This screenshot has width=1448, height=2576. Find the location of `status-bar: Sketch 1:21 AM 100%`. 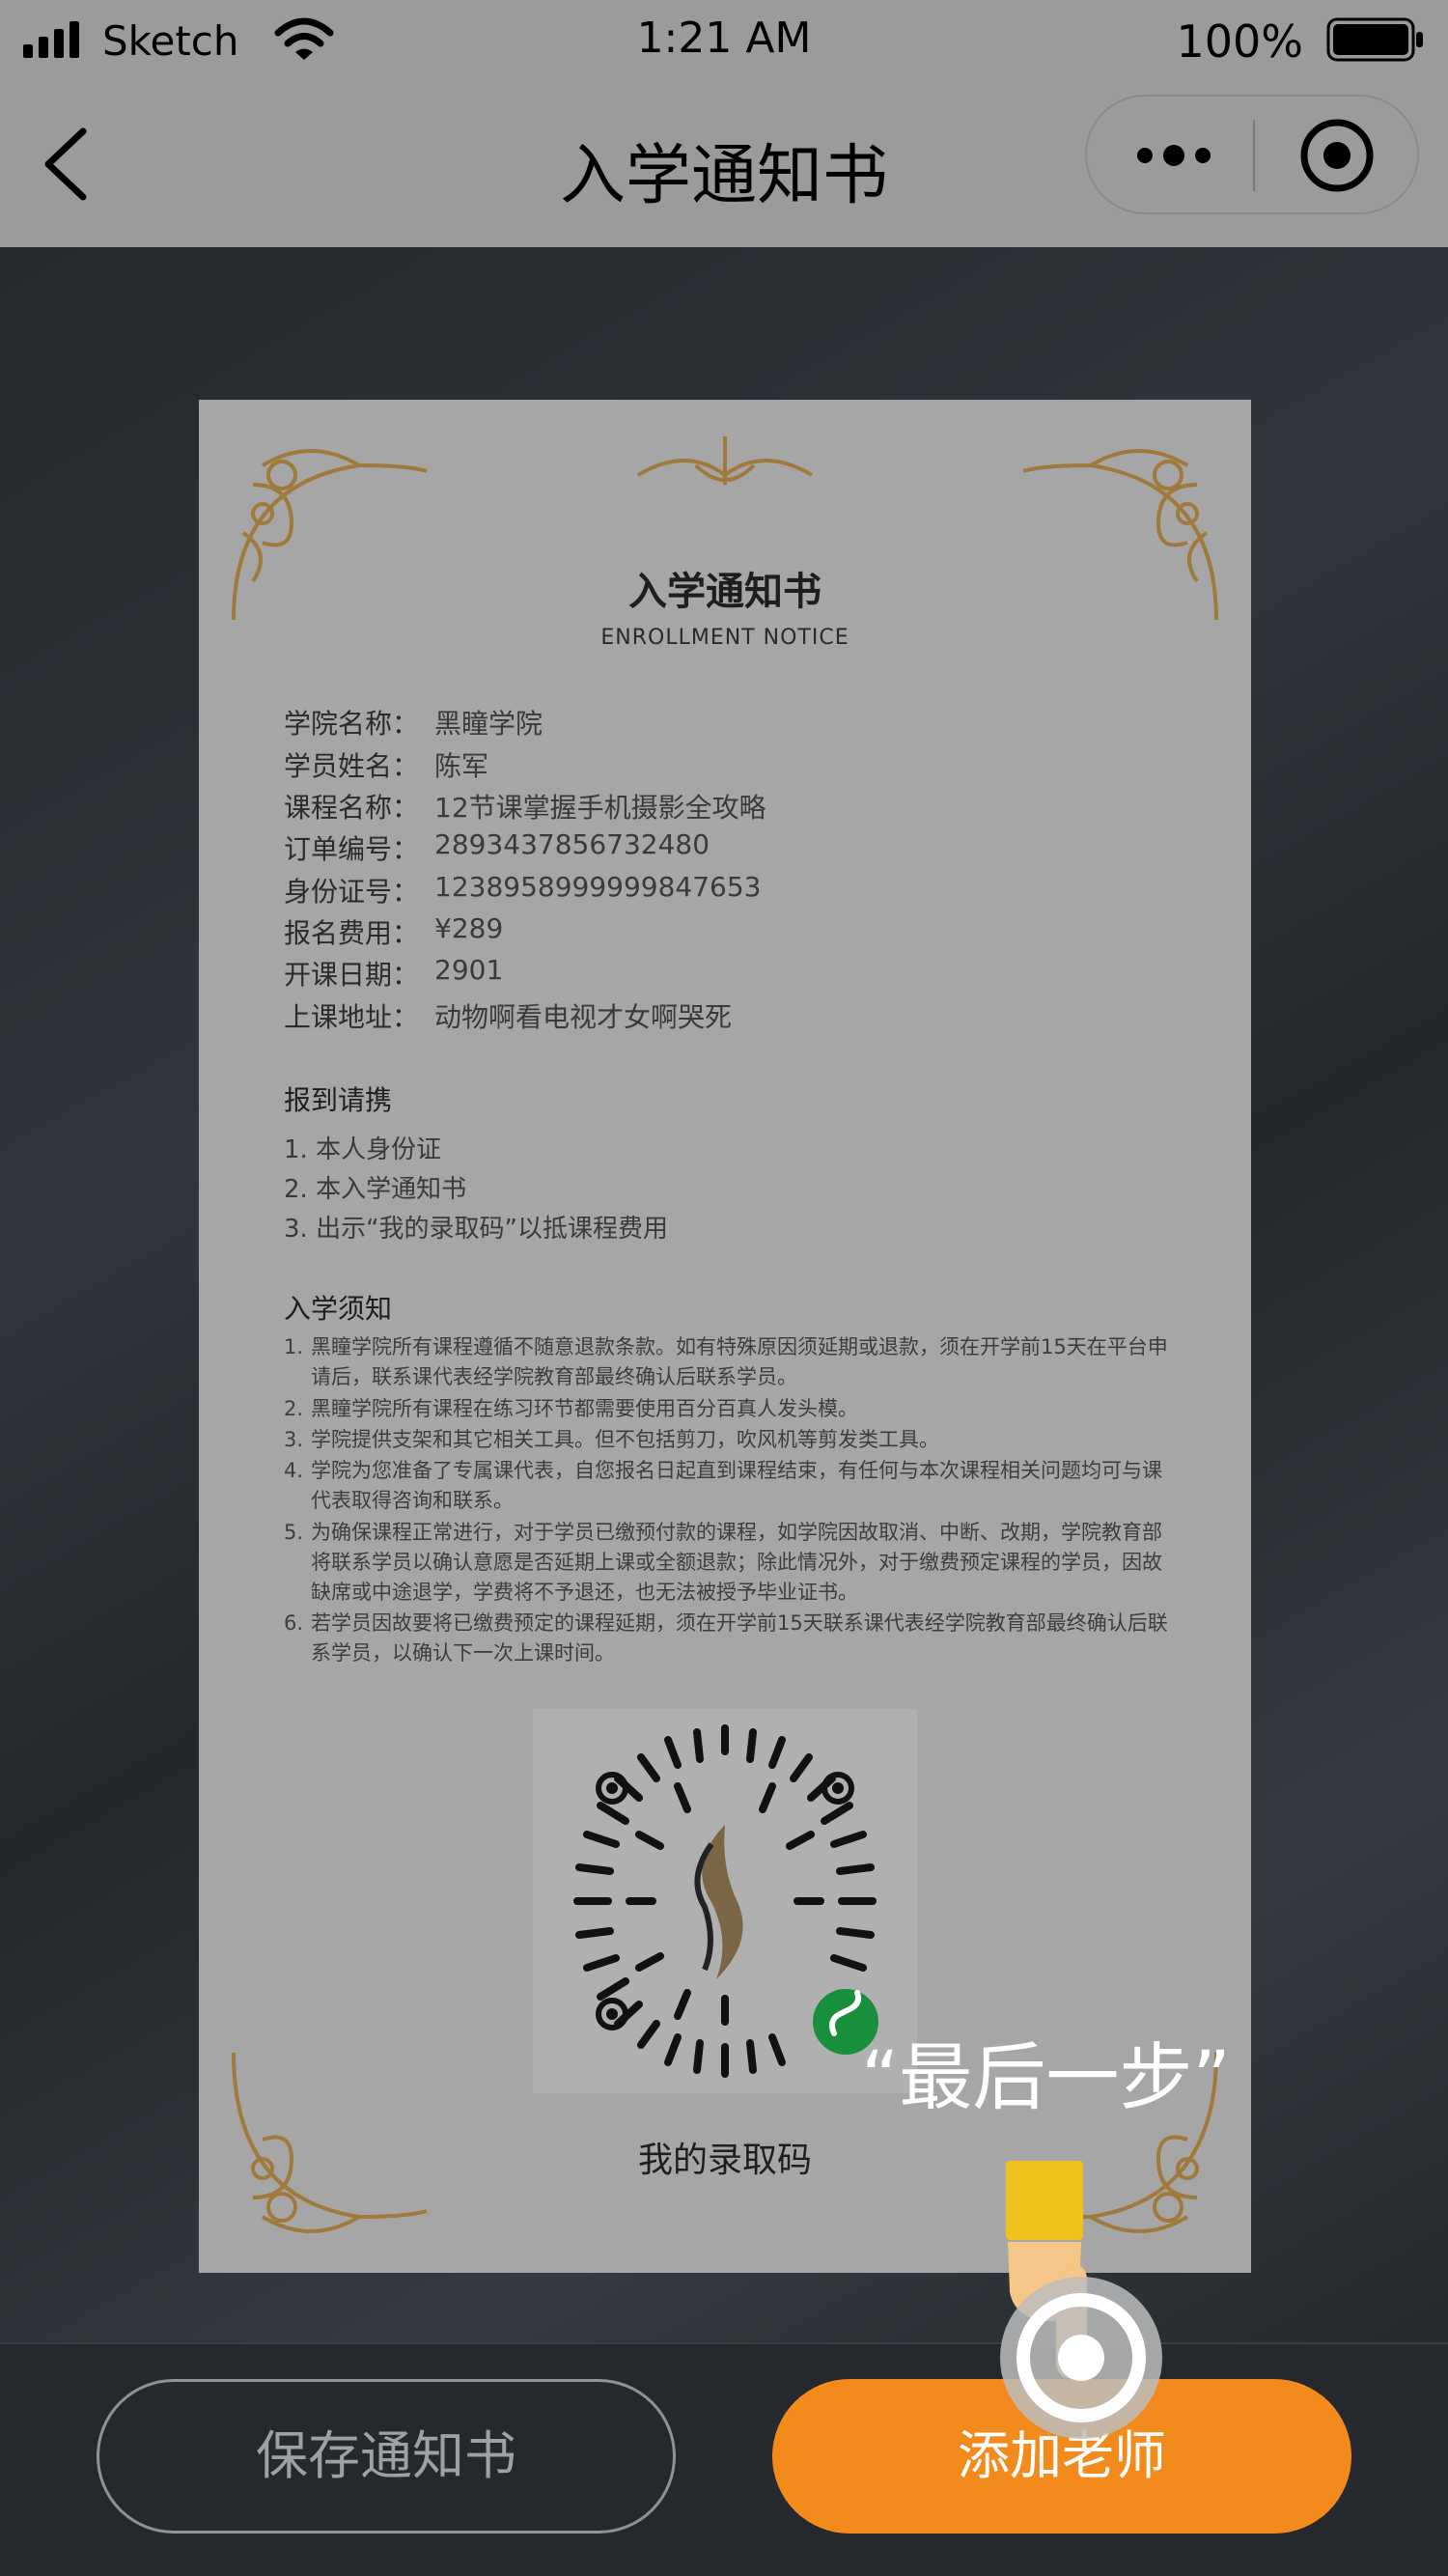

status-bar: Sketch 1:21 AM 100% is located at coordinates (724, 42).